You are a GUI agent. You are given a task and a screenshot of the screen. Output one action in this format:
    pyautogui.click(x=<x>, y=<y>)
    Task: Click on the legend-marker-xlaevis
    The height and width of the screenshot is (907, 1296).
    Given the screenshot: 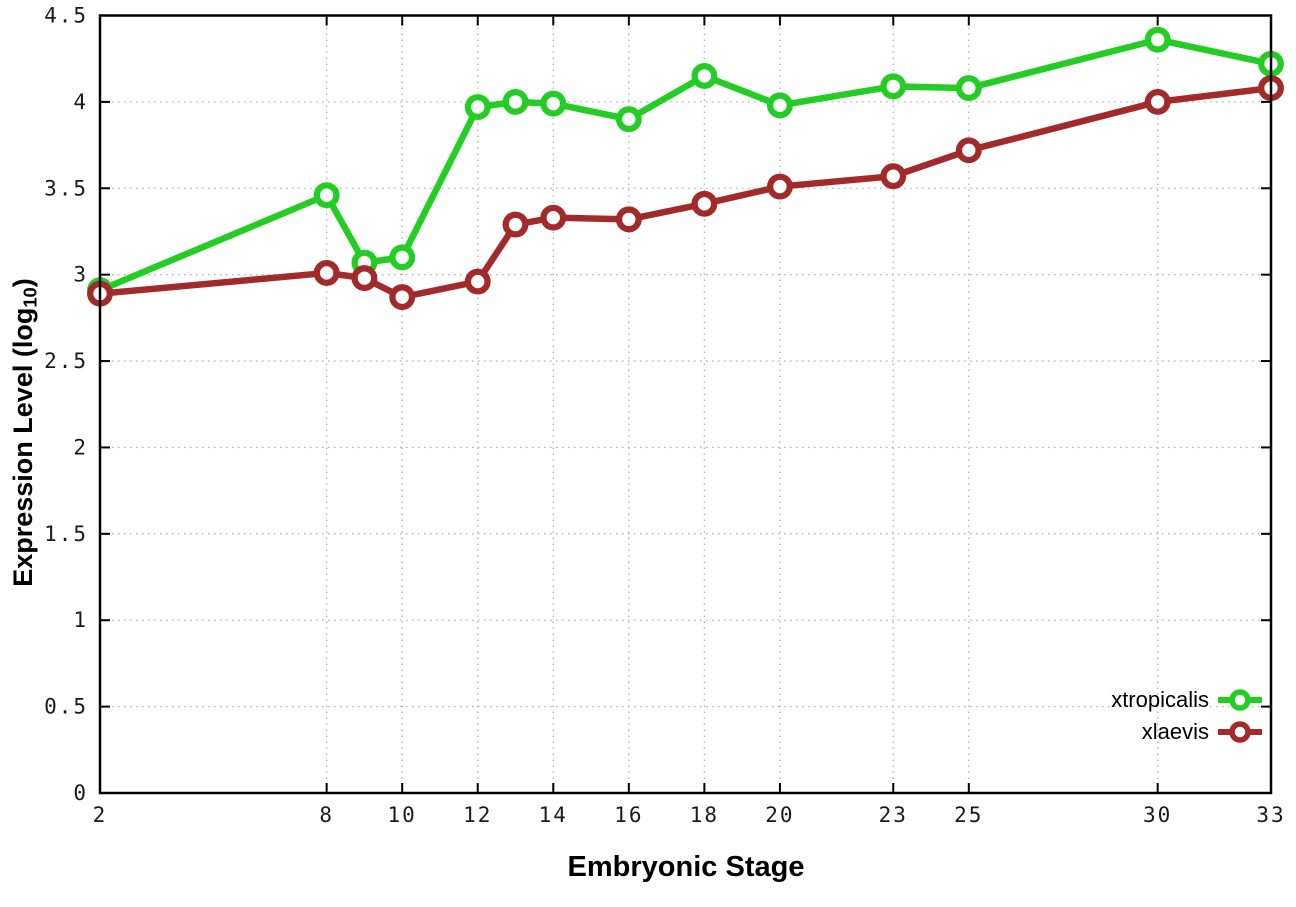 What is the action you would take?
    pyautogui.click(x=1240, y=731)
    